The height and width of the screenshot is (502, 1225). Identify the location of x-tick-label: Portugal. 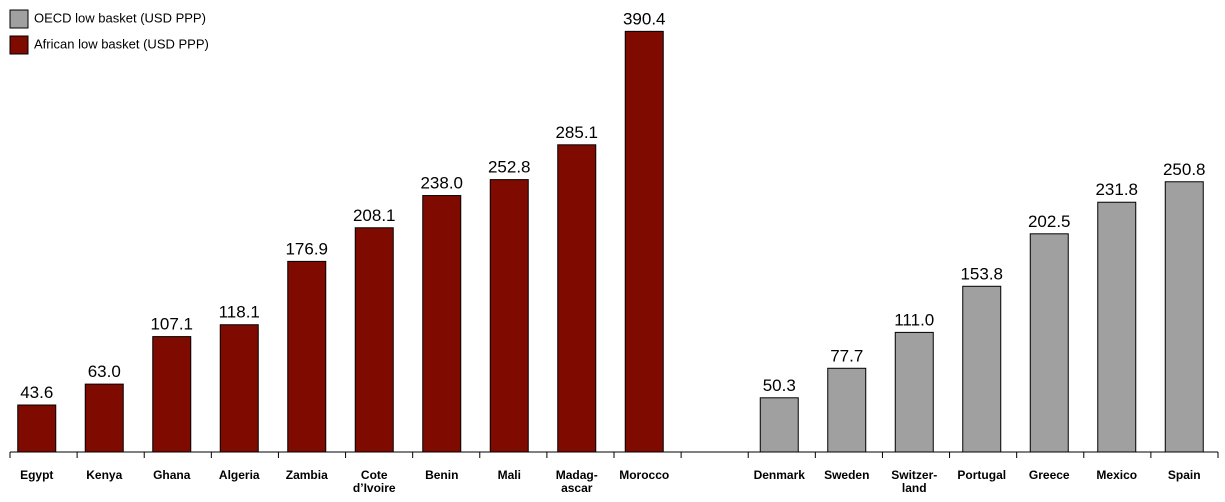
(982, 475).